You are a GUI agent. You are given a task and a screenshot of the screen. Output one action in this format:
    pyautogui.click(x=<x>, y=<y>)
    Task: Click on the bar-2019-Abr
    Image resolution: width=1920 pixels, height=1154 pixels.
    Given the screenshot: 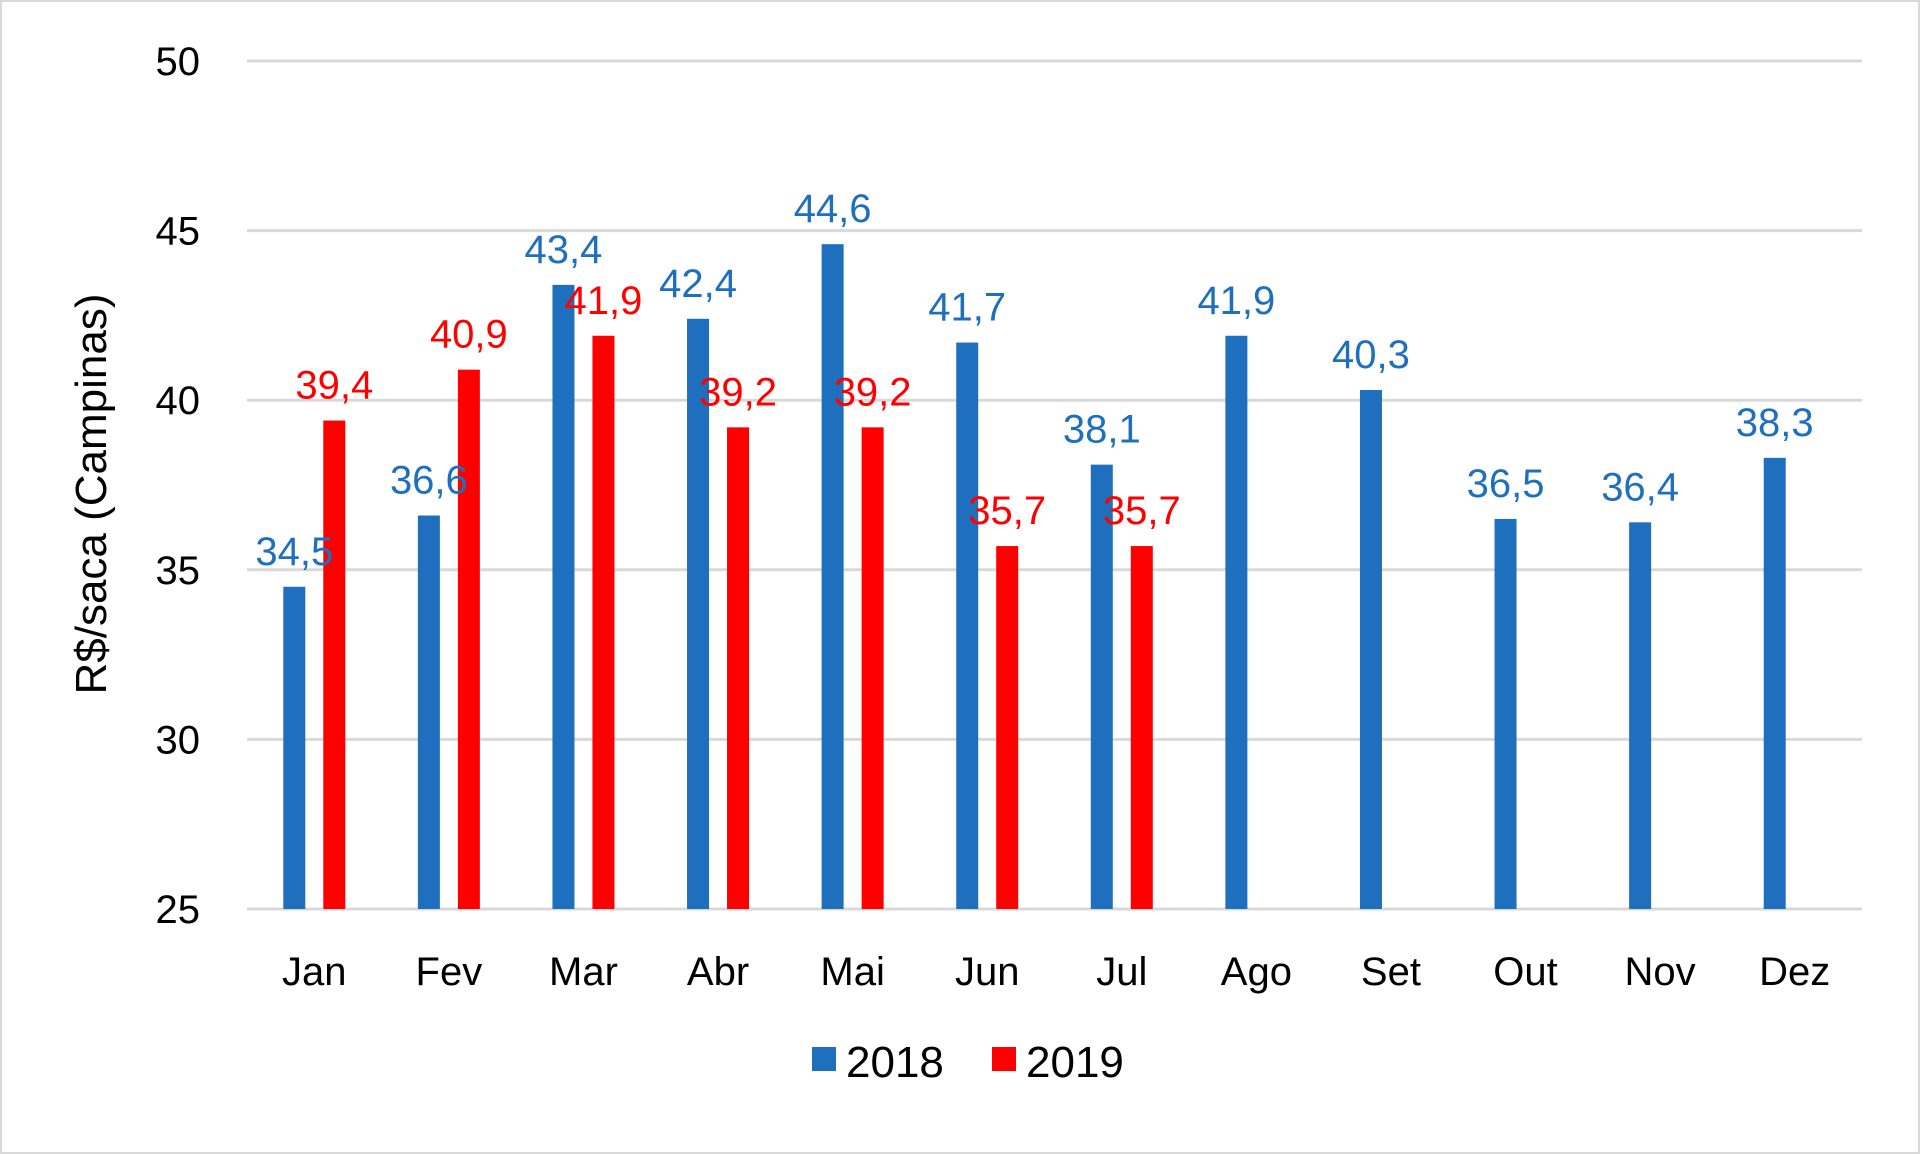 What is the action you would take?
    pyautogui.click(x=738, y=668)
    